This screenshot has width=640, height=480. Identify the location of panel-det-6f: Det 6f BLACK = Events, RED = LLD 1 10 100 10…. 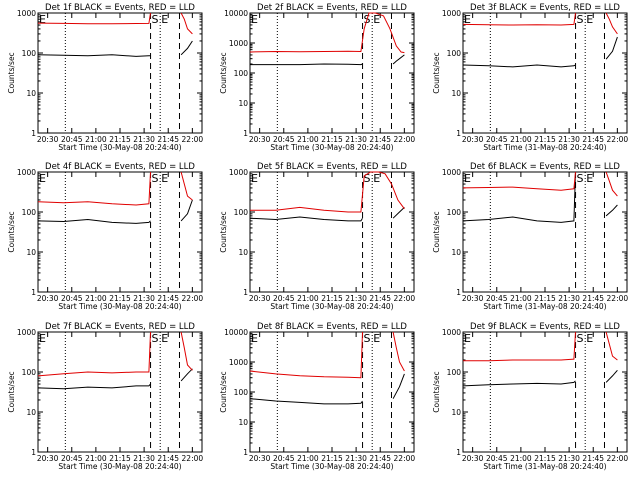
(530, 236).